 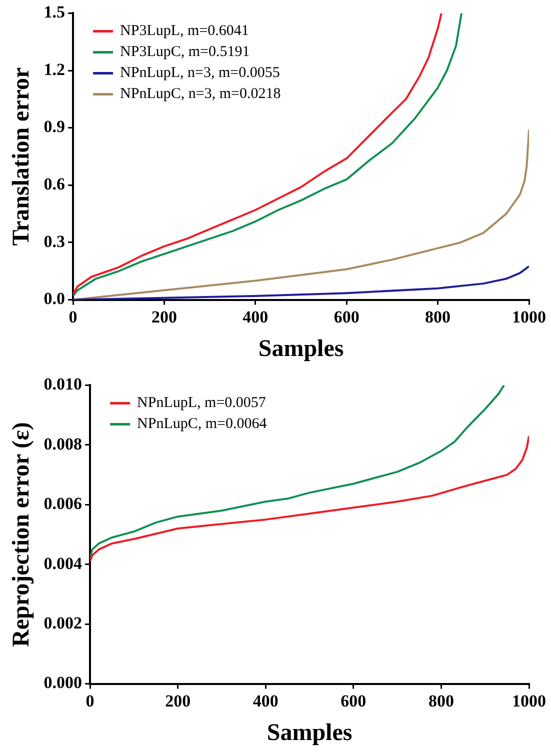 I want to click on y-tick-label: 0.3, so click(x=55, y=241).